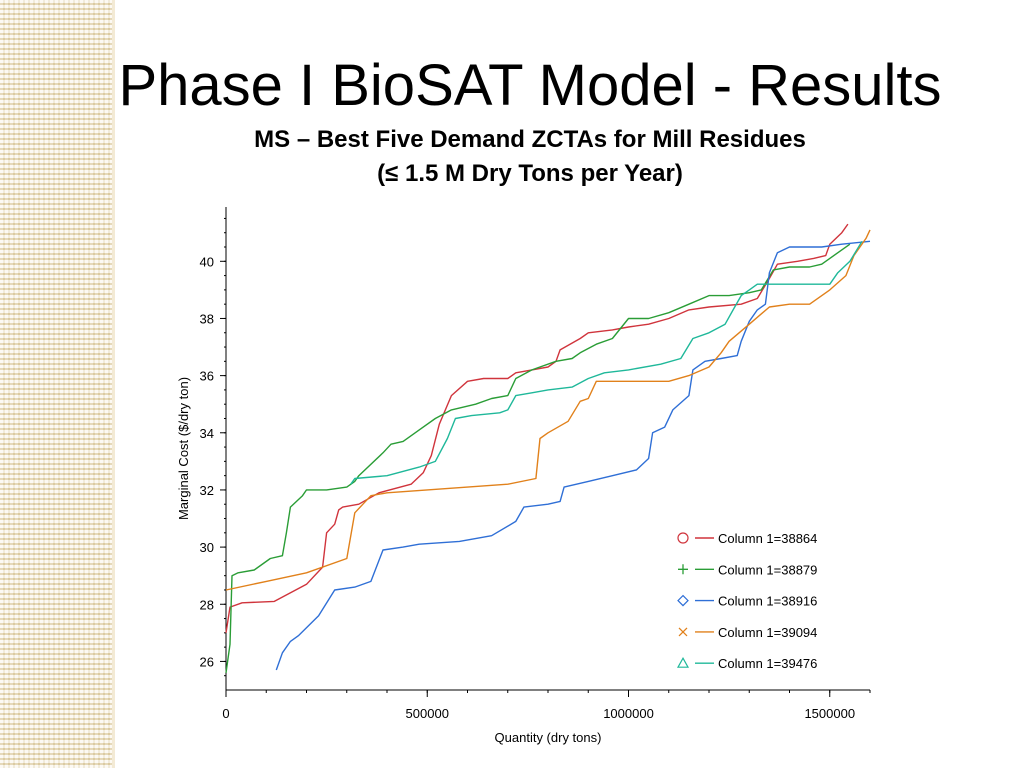 The width and height of the screenshot is (1024, 768). Describe the element at coordinates (548, 737) in the screenshot. I see `x-axis-title: Quantity (dry tons)` at that location.